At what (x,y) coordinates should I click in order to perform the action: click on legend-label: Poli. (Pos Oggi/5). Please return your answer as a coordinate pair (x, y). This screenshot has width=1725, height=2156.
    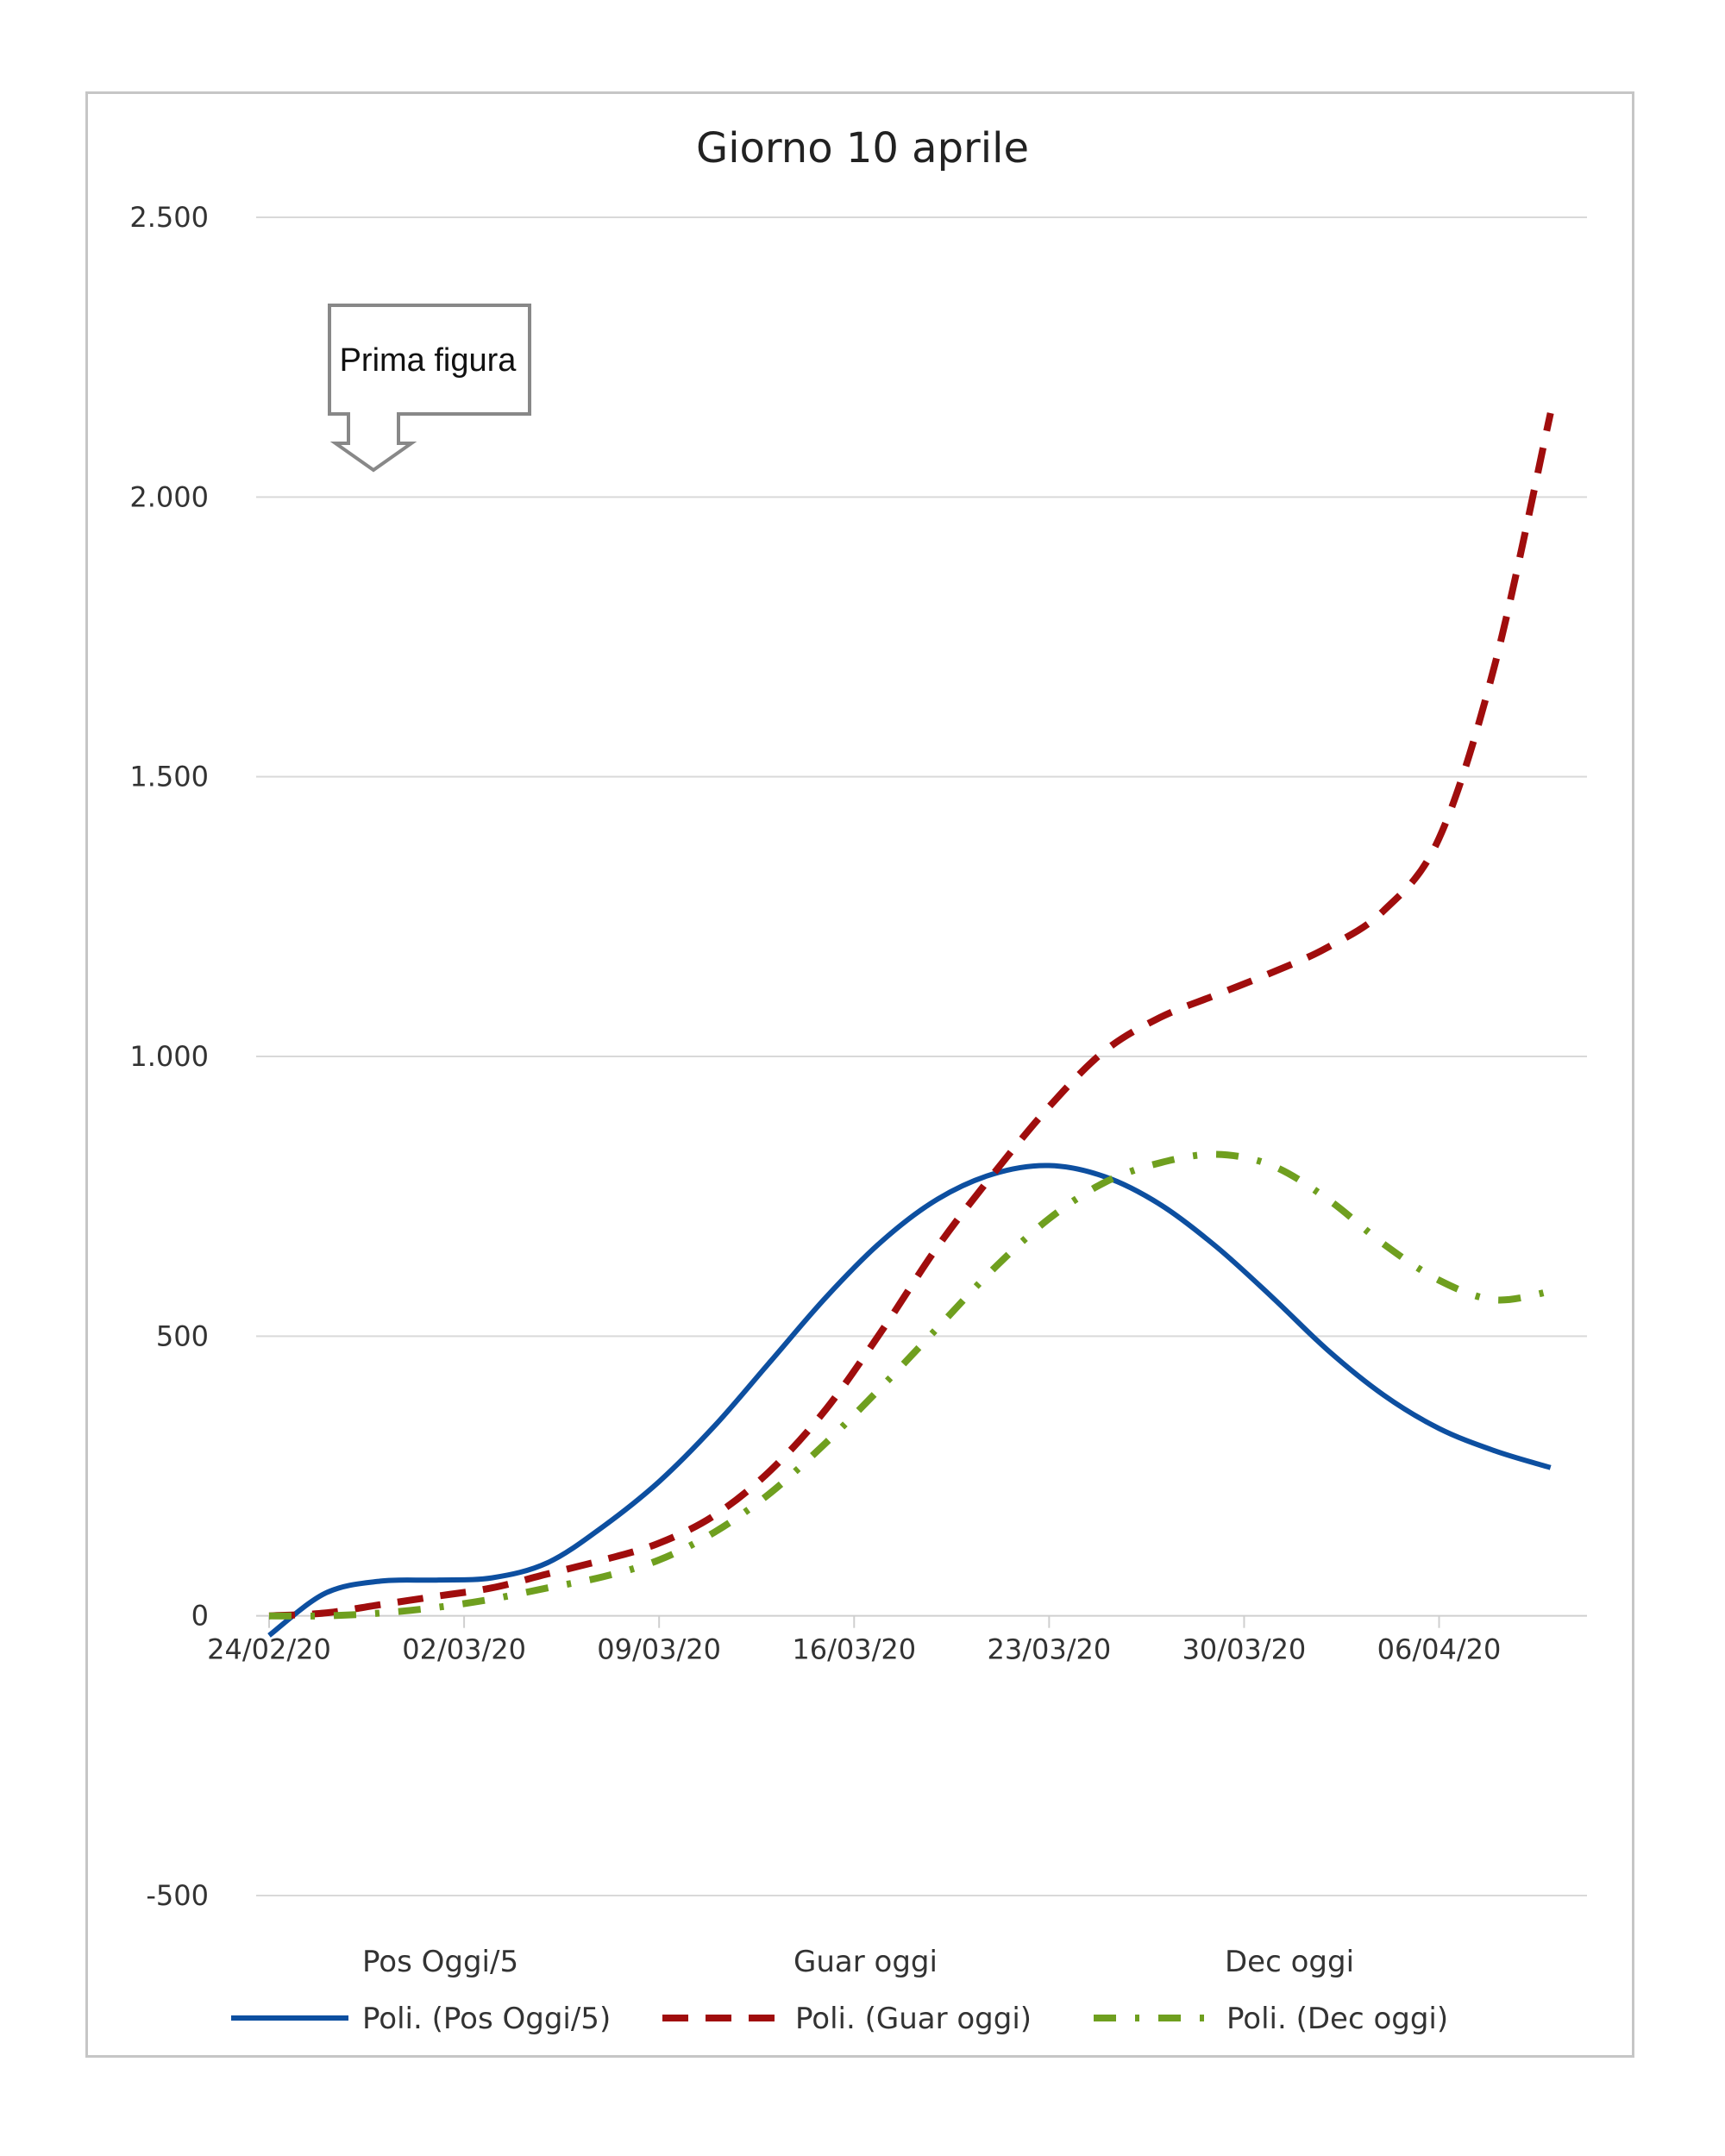
    Looking at the image, I should click on (486, 2019).